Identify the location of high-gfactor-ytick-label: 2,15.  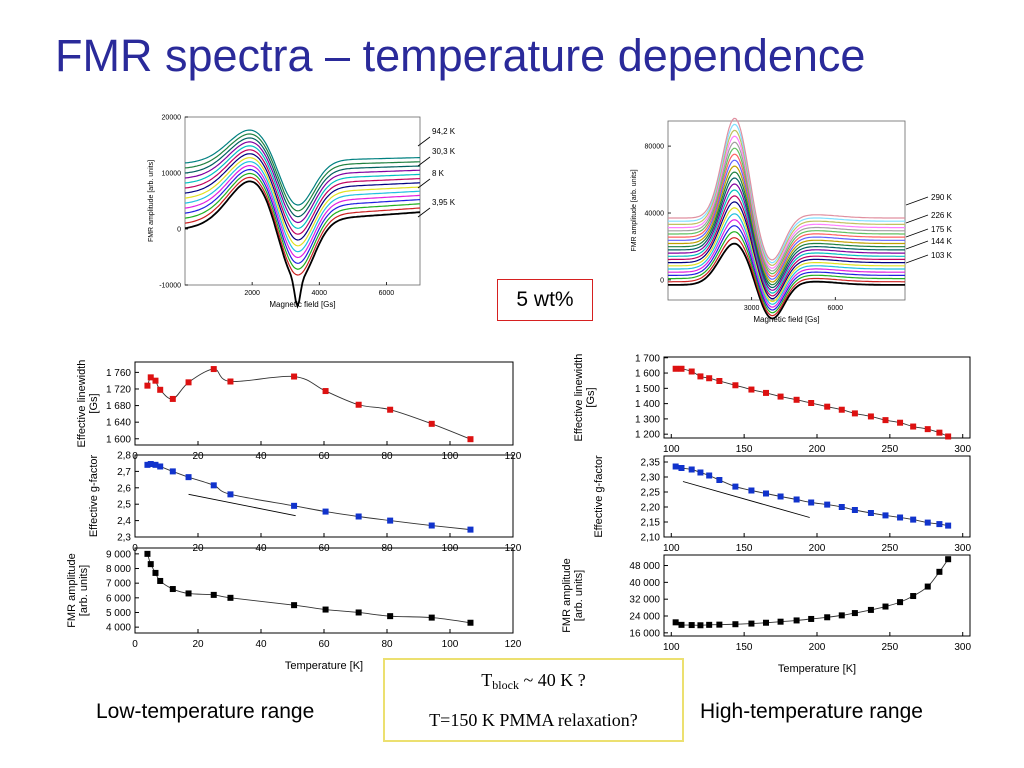
(651, 523).